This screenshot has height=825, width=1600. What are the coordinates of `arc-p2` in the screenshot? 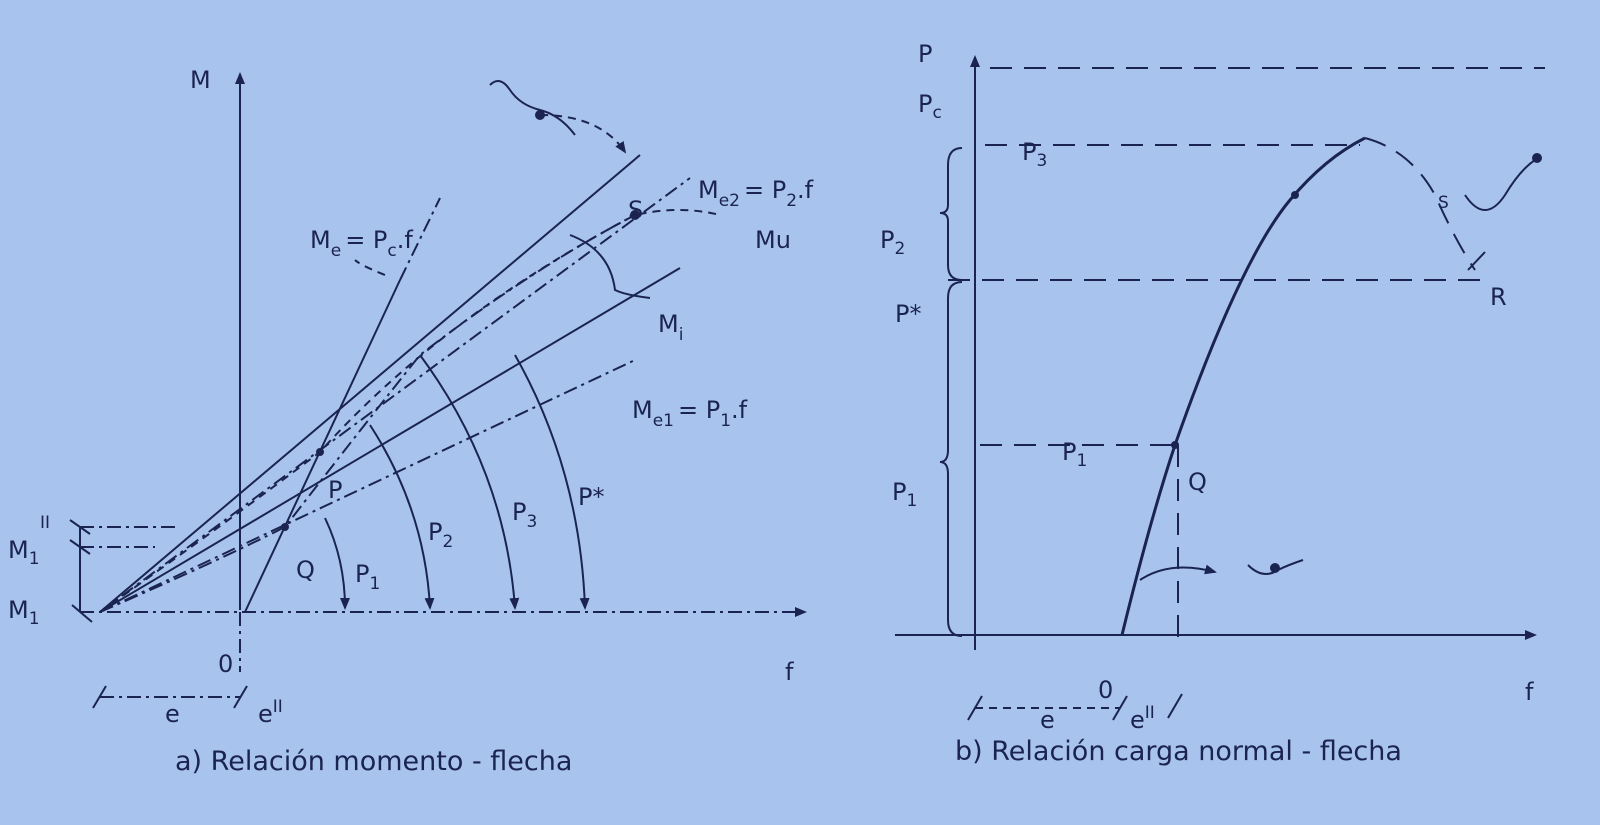 It's located at (402, 517).